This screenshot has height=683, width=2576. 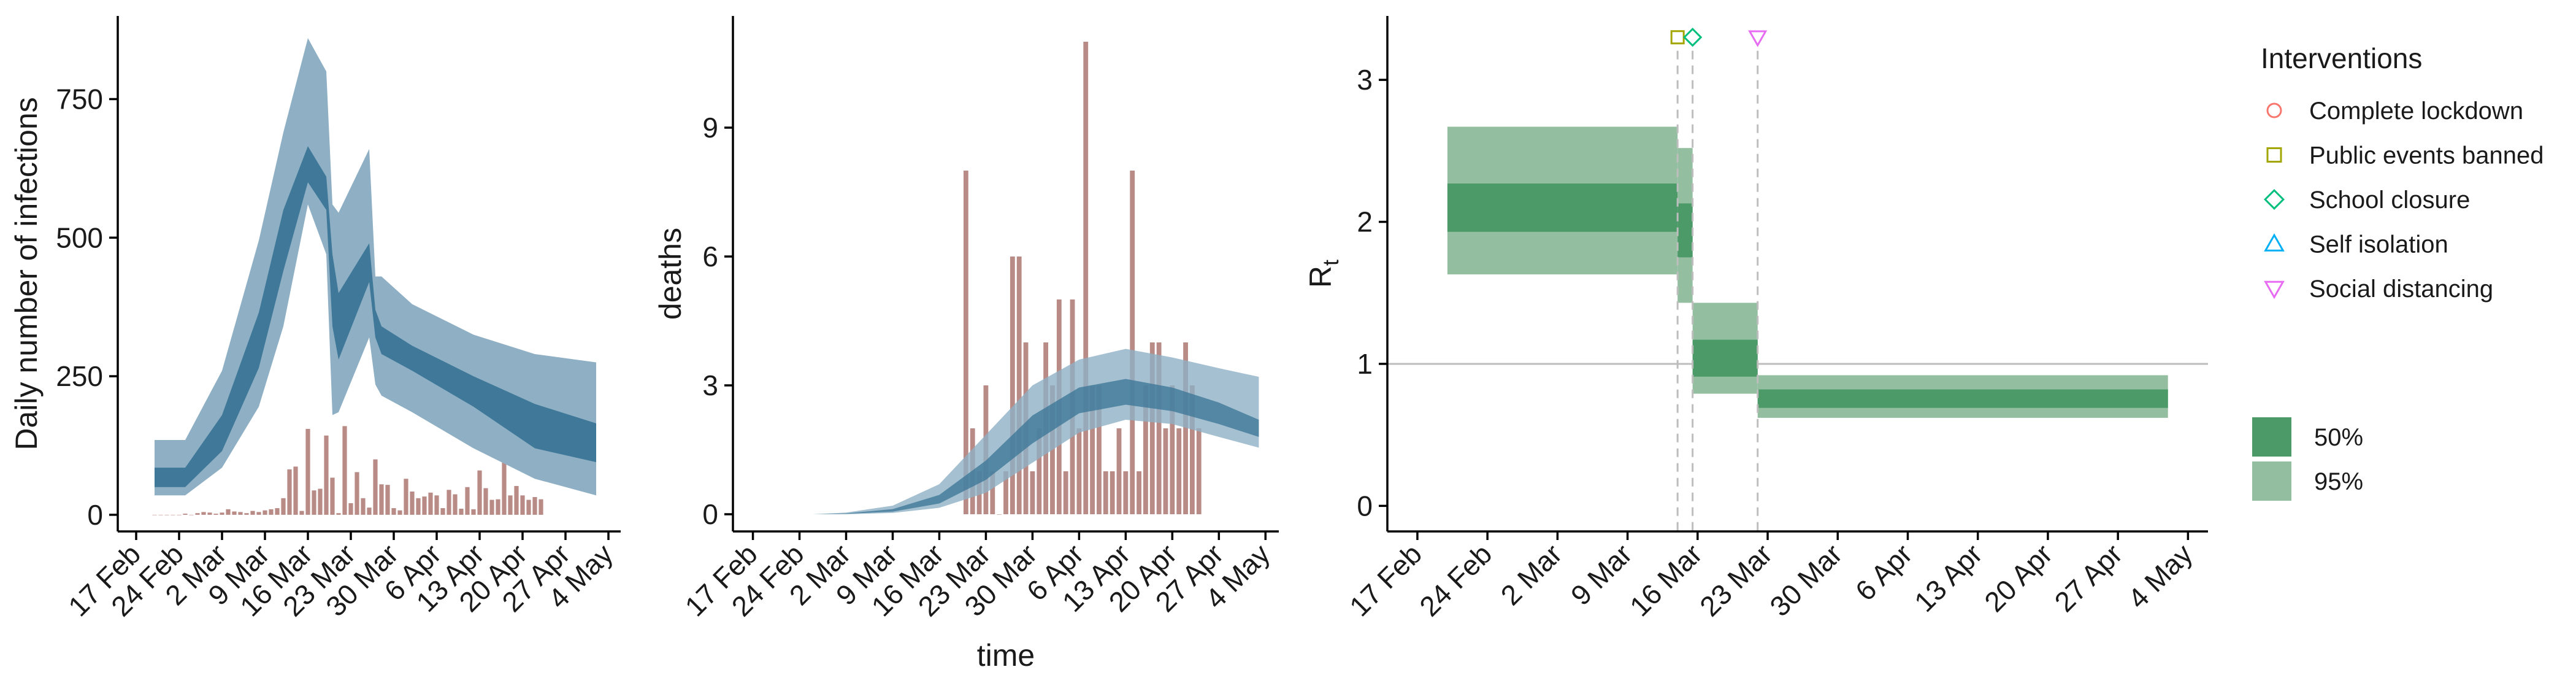 What do you see at coordinates (79, 237) in the screenshot?
I see `y-tick-label: 500` at bounding box center [79, 237].